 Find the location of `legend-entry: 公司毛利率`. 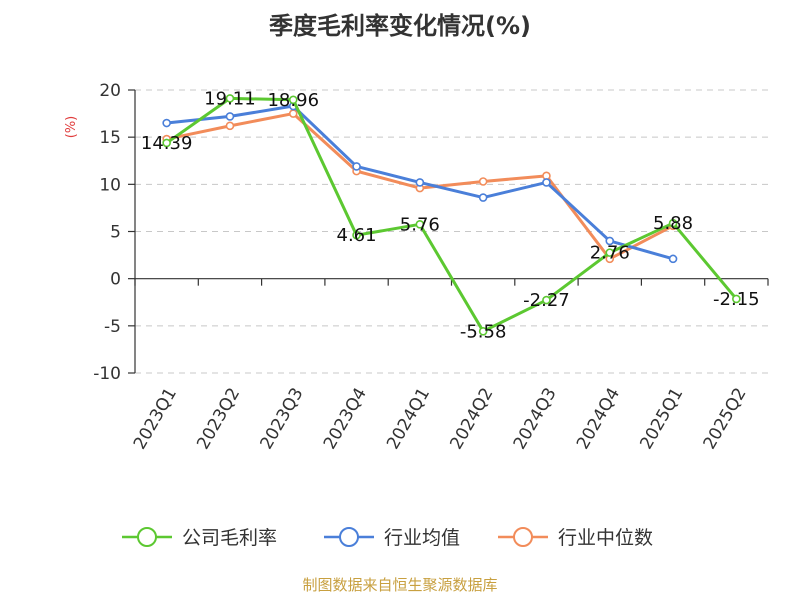

legend-entry: 公司毛利率 is located at coordinates (229, 538).